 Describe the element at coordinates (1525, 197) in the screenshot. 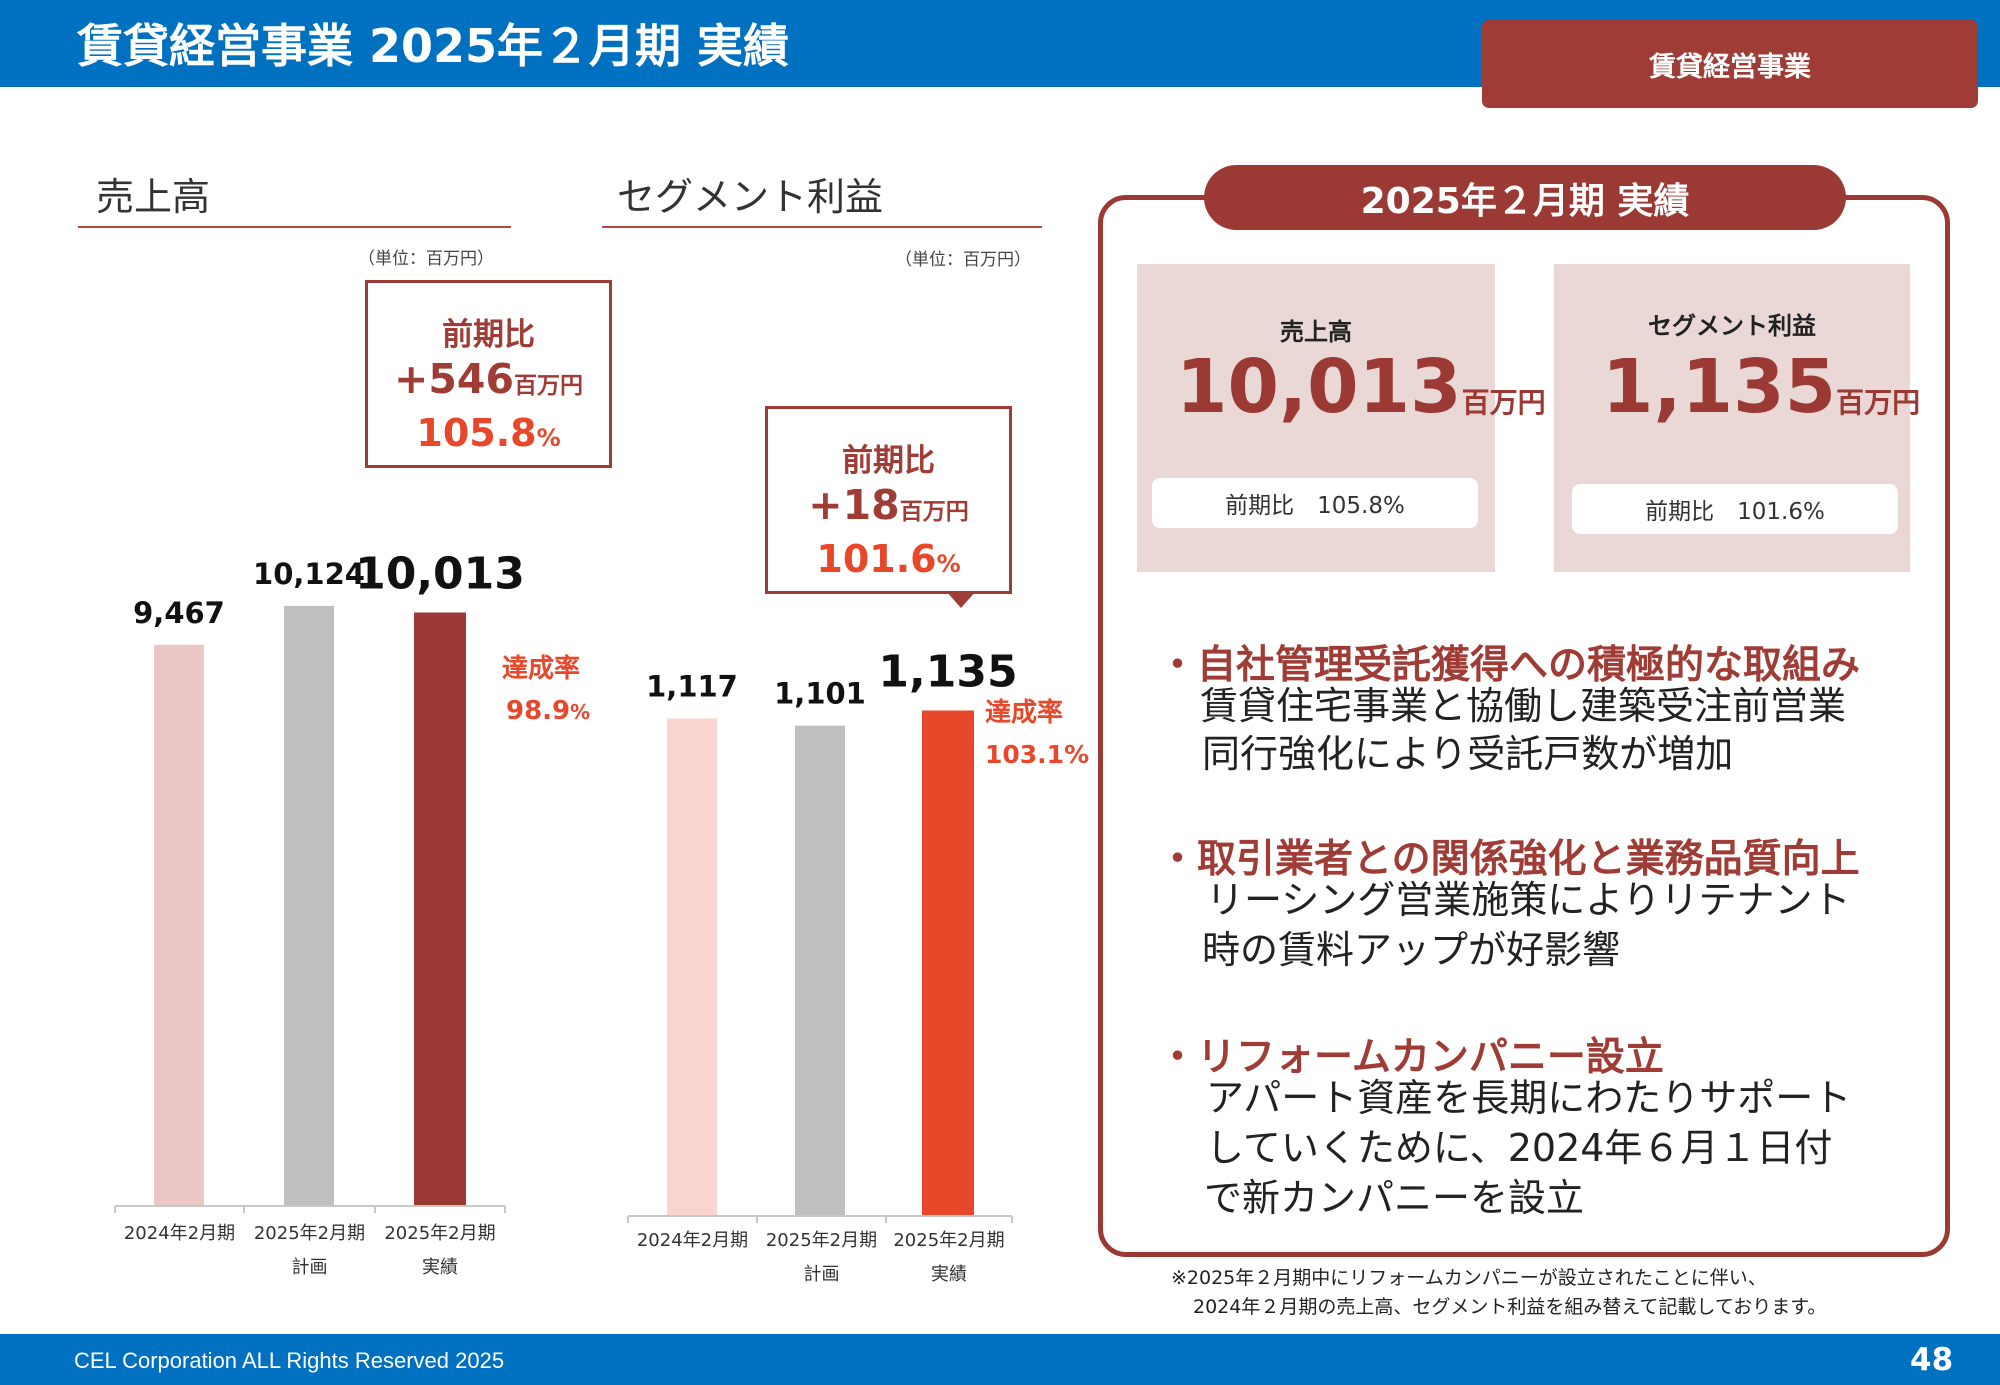

I see `results-panel-tab: 2025年２月期 実績` at that location.